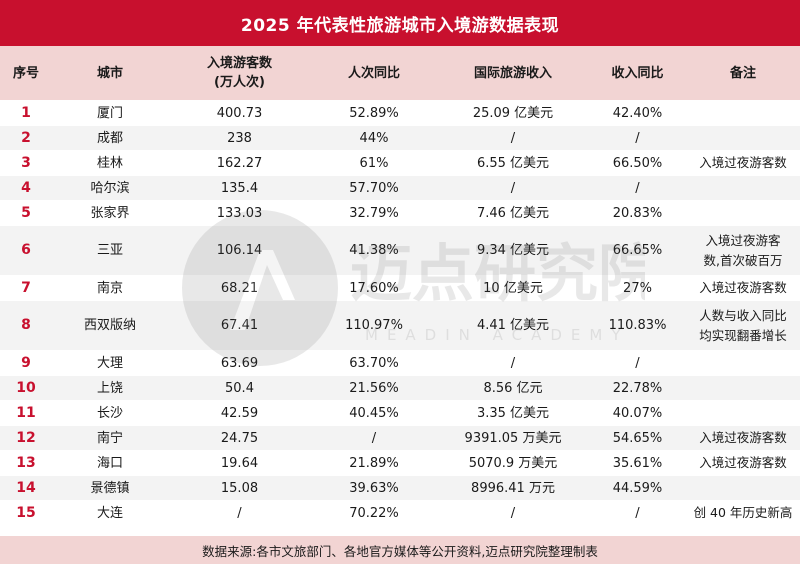 The width and height of the screenshot is (800, 564). What do you see at coordinates (637, 288) in the screenshot?
I see `row-revenue-yoy: 27%` at bounding box center [637, 288].